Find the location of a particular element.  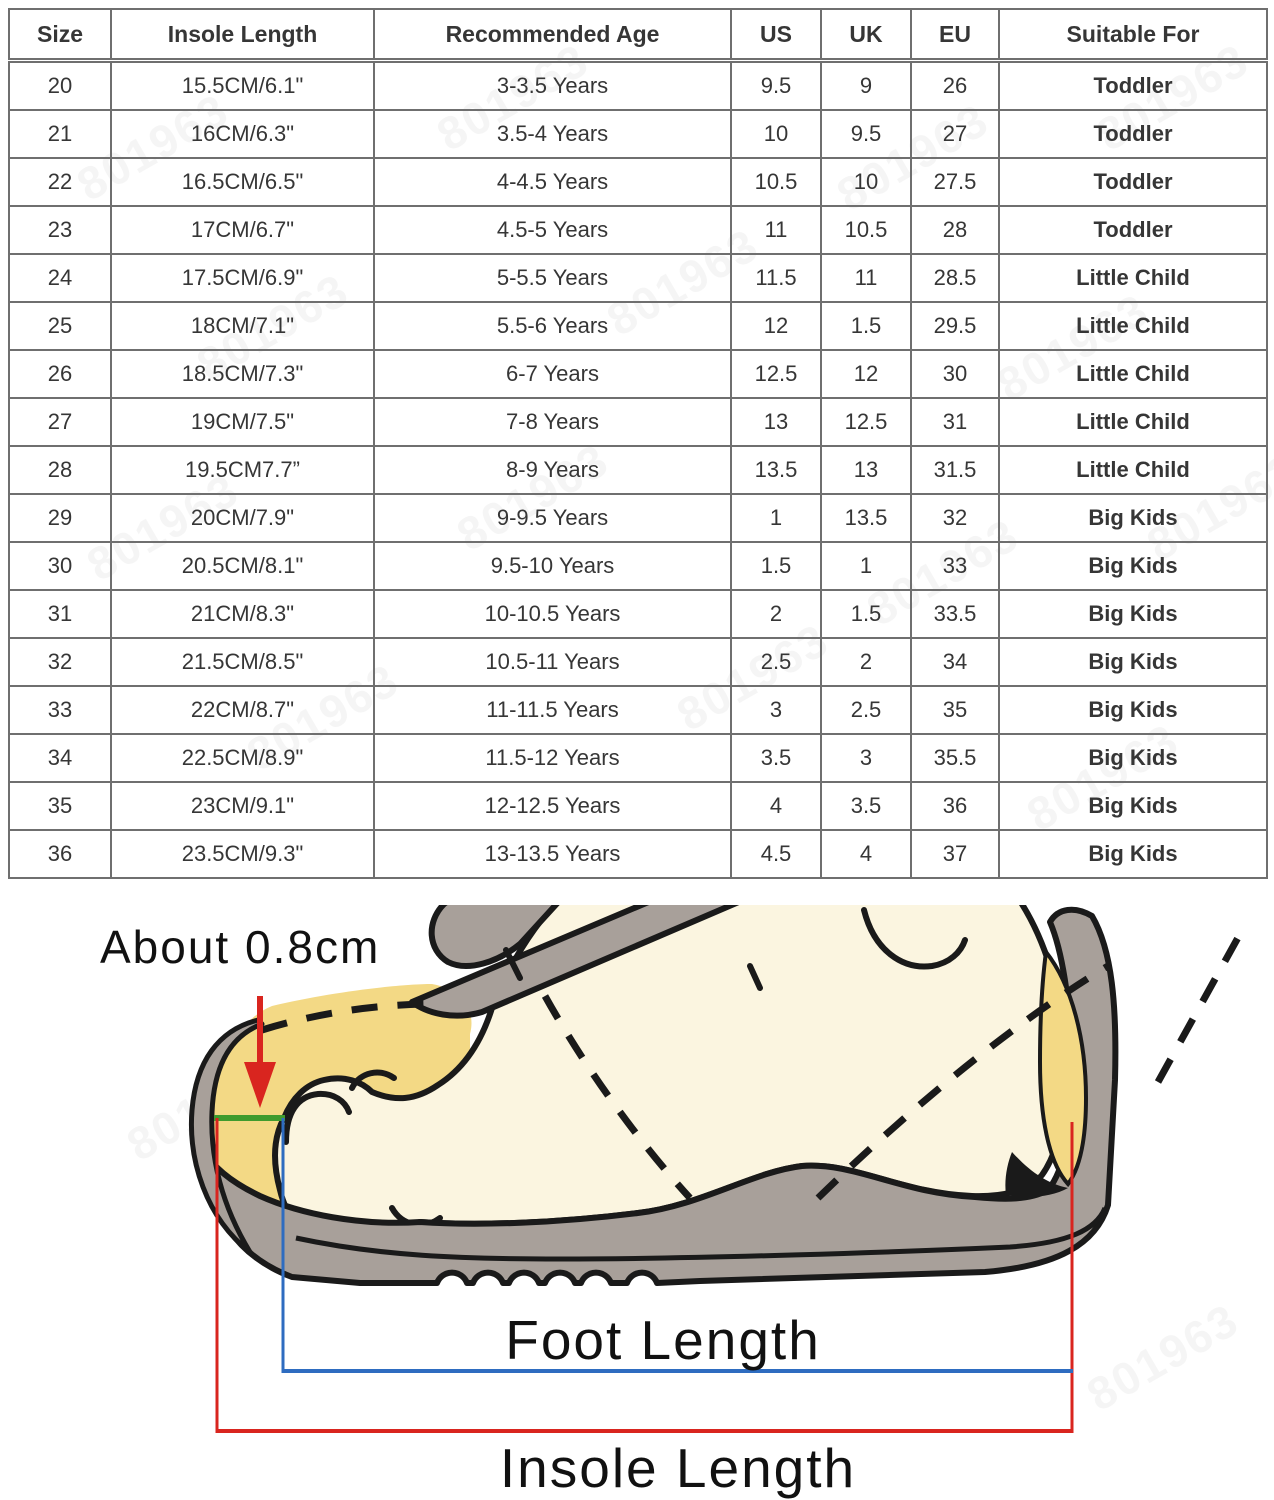

table-row: 30 20.5CM/8.1" 9.5-10 Years 1.5 1 33 Big Kids is located at coordinates (638, 566).